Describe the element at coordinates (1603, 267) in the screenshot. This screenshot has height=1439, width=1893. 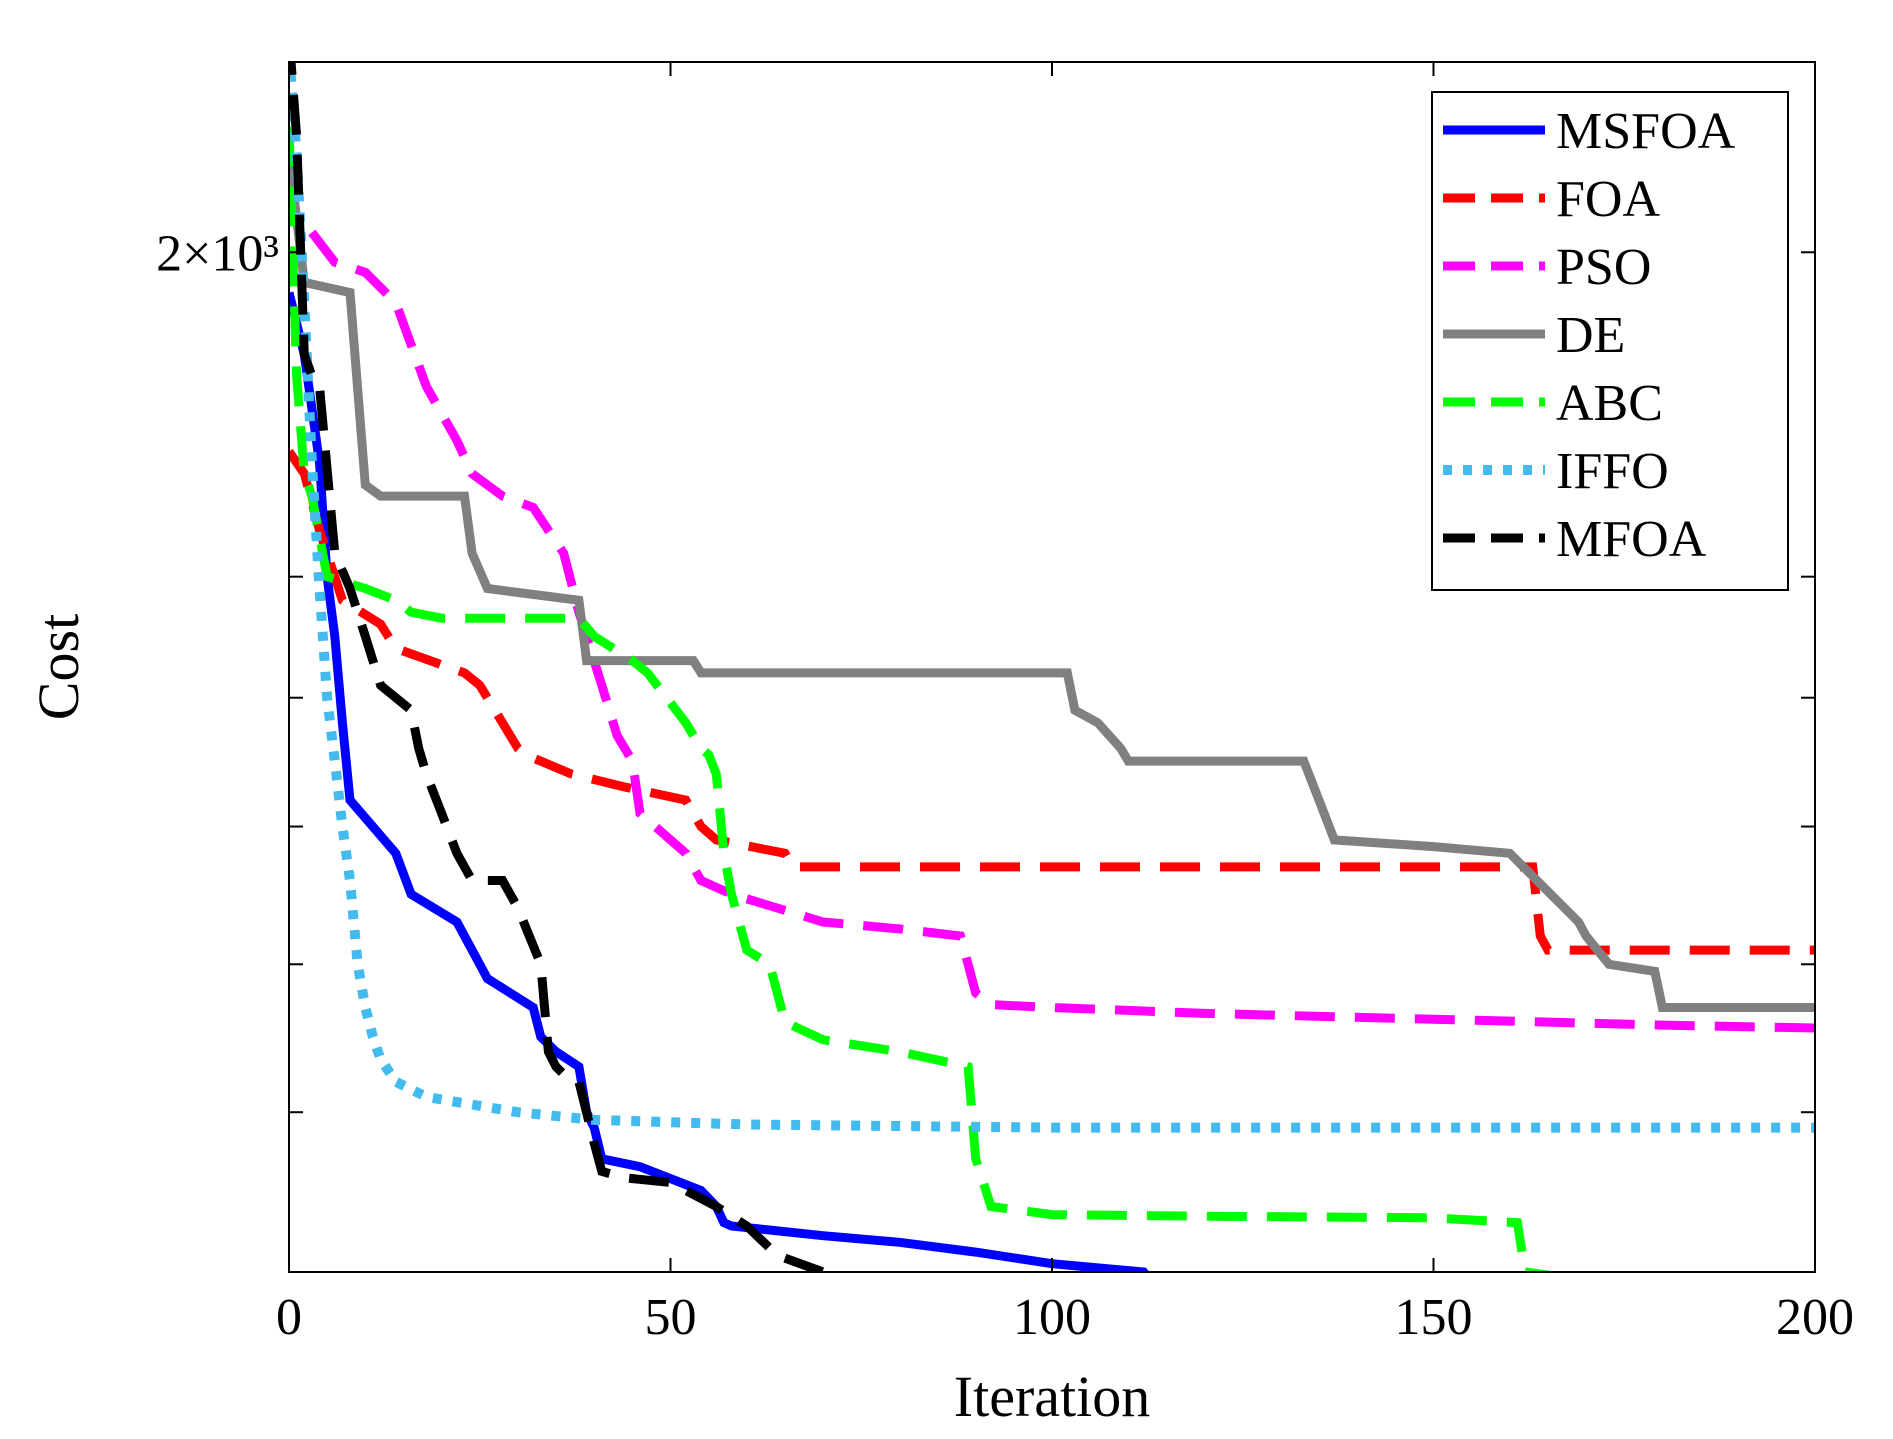
I see `legend-label-pso: PSO` at that location.